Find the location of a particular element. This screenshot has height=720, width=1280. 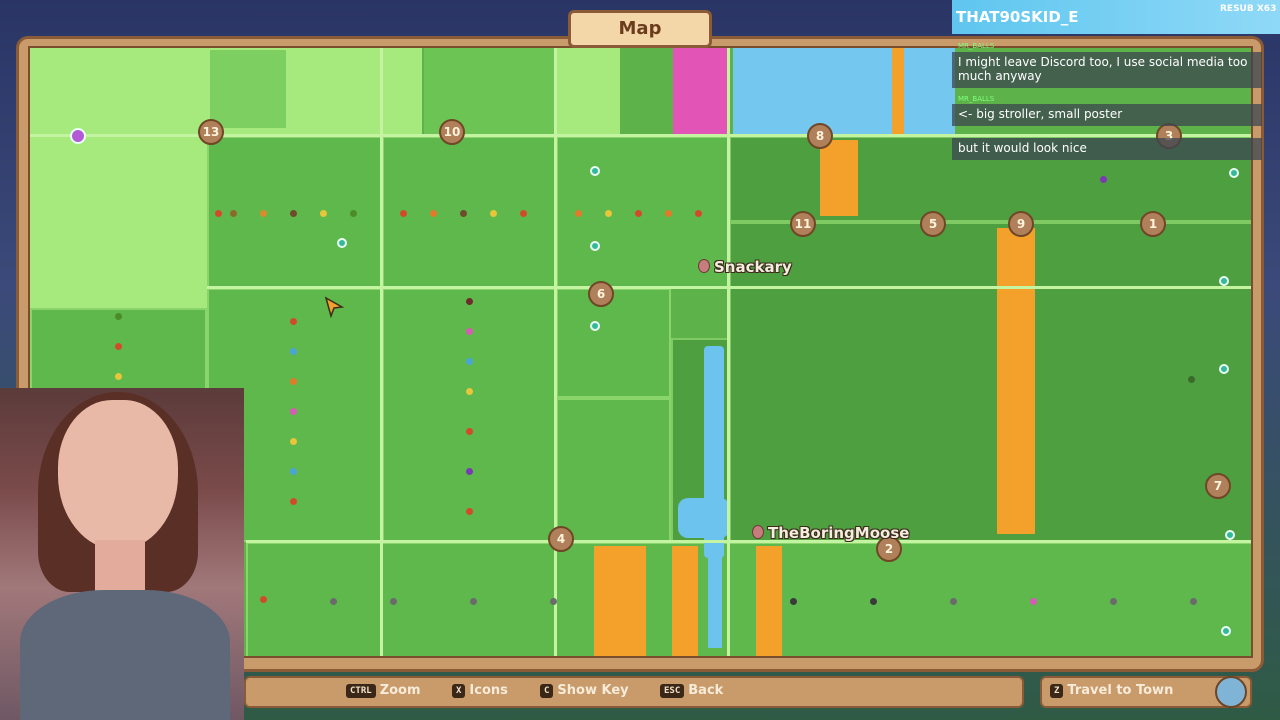

plot-number: 7 is located at coordinates (1218, 486).